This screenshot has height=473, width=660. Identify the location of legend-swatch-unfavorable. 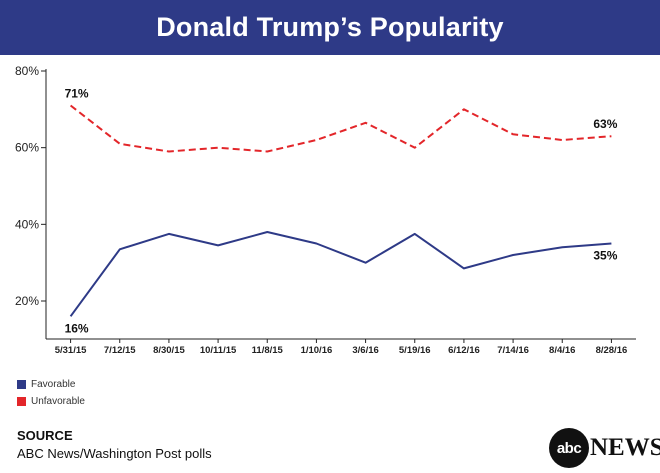
(21, 401).